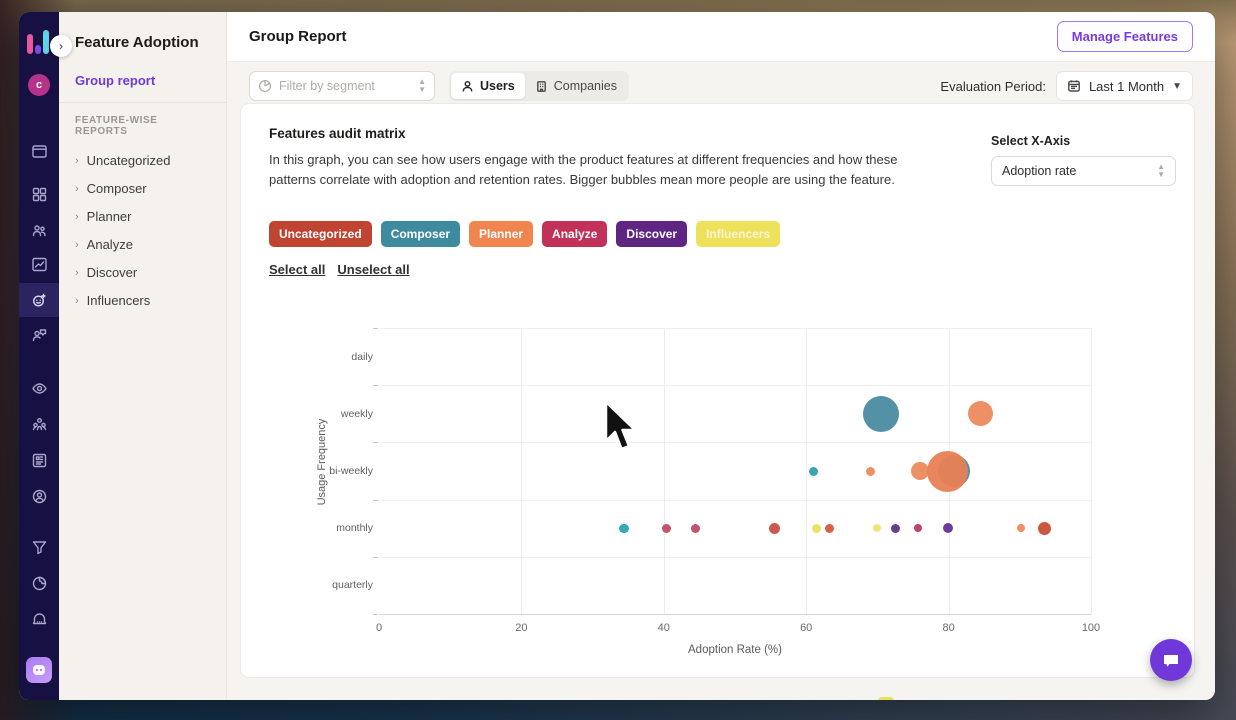 The height and width of the screenshot is (720, 1236). I want to click on assistant-app-icon, so click(39, 670).